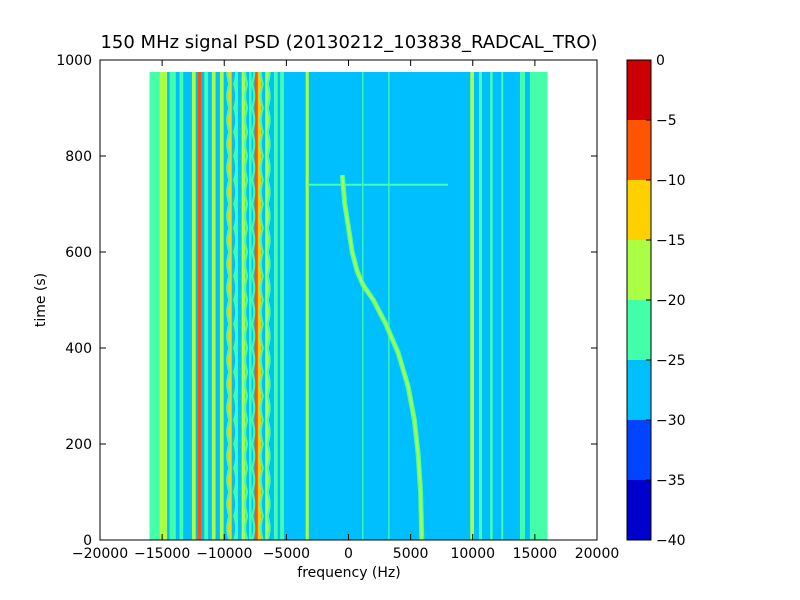 The image size is (800, 600). Describe the element at coordinates (78, 157) in the screenshot. I see `y-tick-label: 800` at that location.